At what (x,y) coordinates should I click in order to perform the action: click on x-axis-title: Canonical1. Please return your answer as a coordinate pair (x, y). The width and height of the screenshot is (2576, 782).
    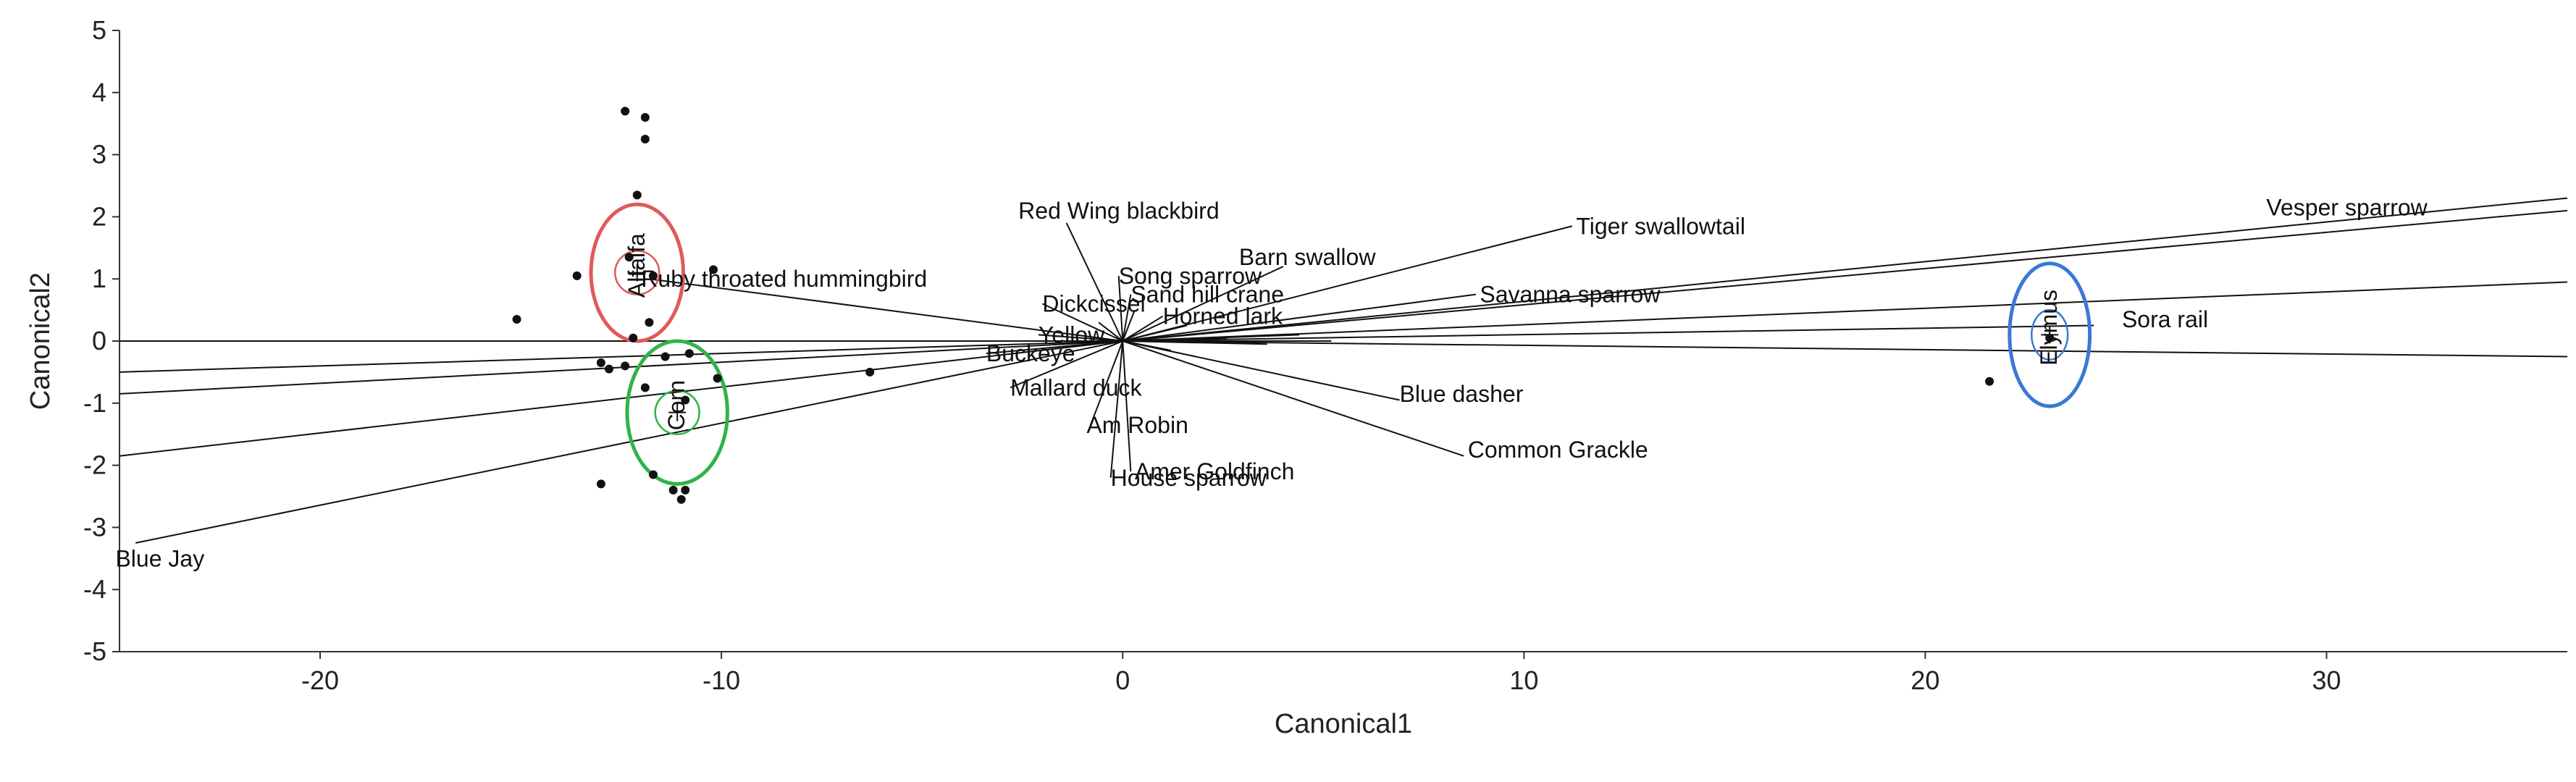
    Looking at the image, I should click on (1343, 724).